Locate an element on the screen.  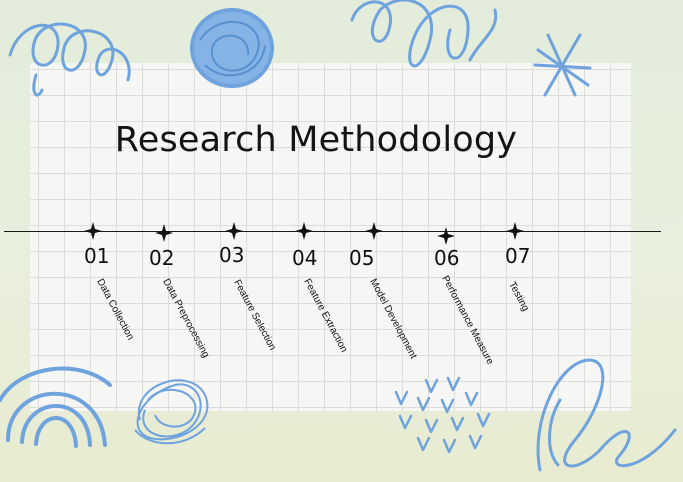
page-title: Research Methodology is located at coordinates (316, 140).